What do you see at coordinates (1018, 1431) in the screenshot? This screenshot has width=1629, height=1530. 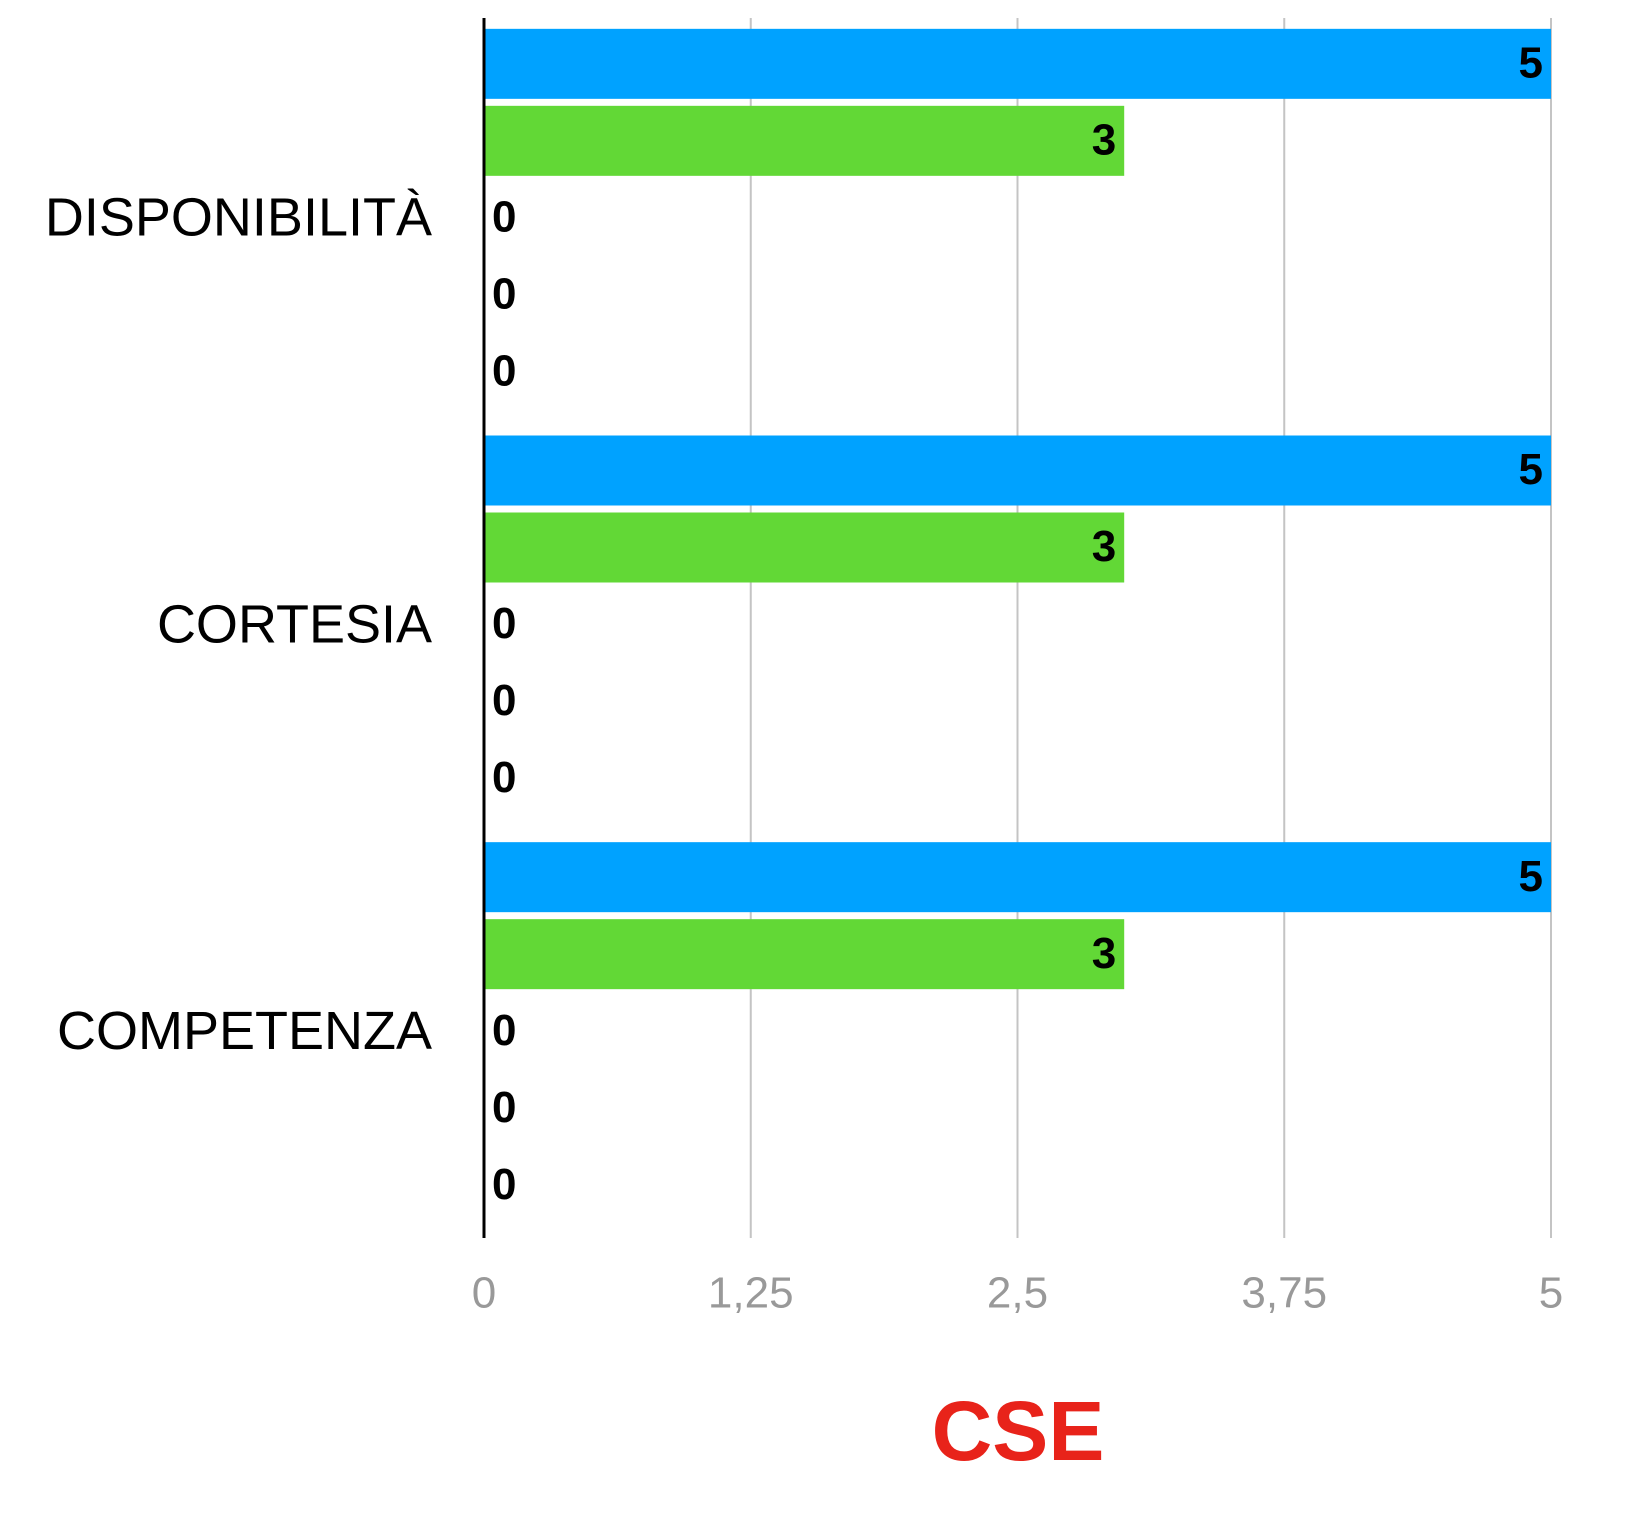 I see `x-axis-title: CSE` at bounding box center [1018, 1431].